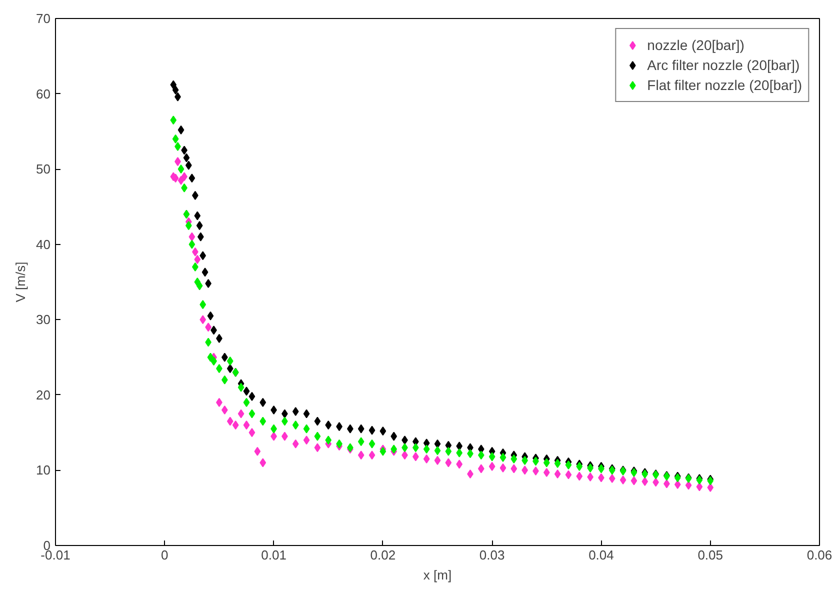 The image size is (839, 600). I want to click on x-tick-label: 0, so click(164, 555).